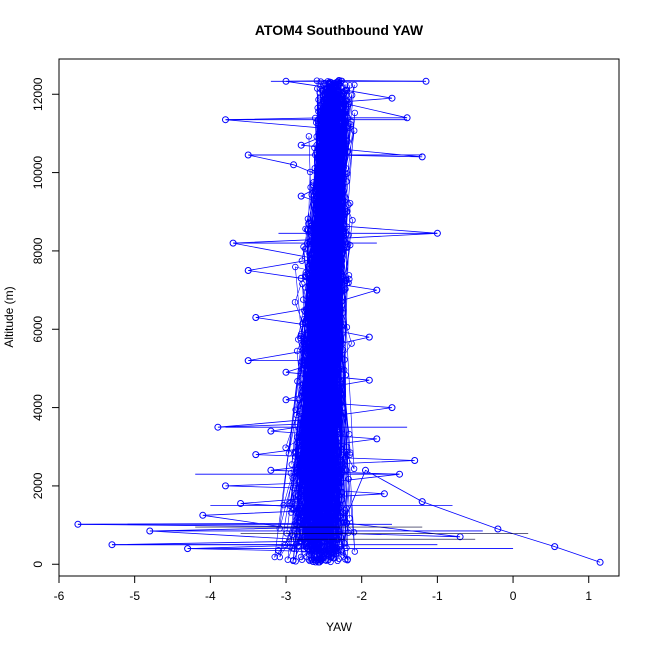 The height and width of the screenshot is (655, 650). I want to click on y-axis: 0 2000 4000 6000 8000 10000 12000, so click(45, 322).